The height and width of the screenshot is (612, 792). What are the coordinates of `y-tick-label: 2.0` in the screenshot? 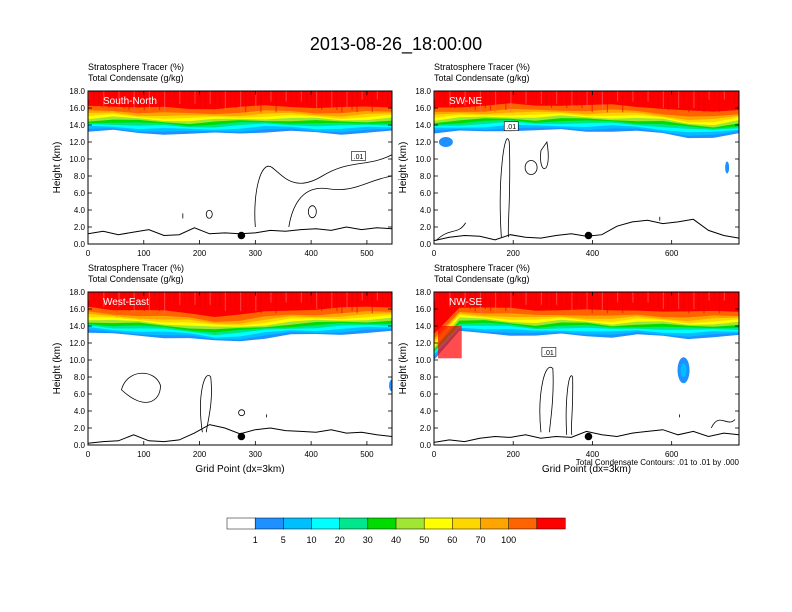 It's located at (80, 227).